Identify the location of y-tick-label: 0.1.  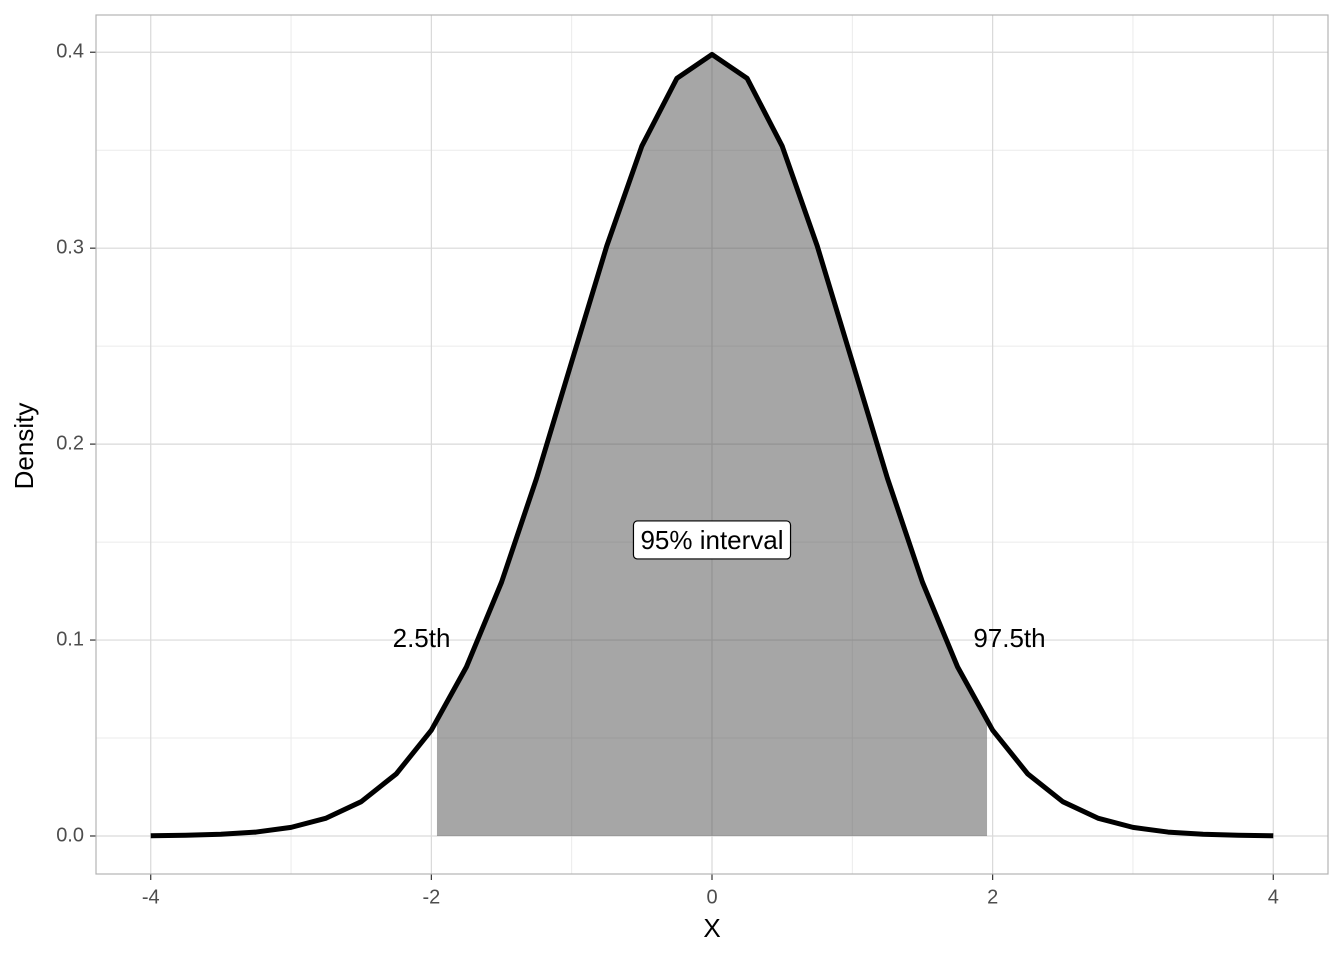
(70, 639).